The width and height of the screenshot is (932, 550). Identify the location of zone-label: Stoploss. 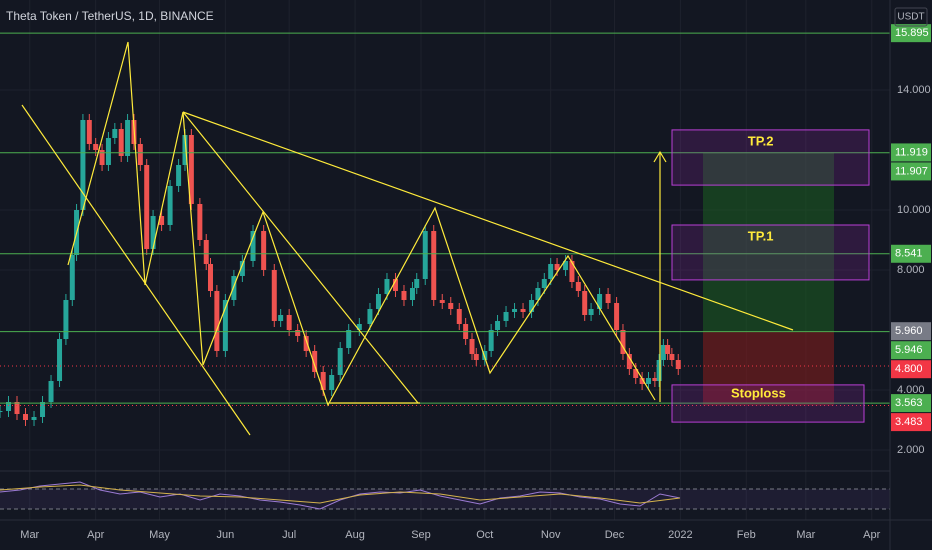
(758, 392).